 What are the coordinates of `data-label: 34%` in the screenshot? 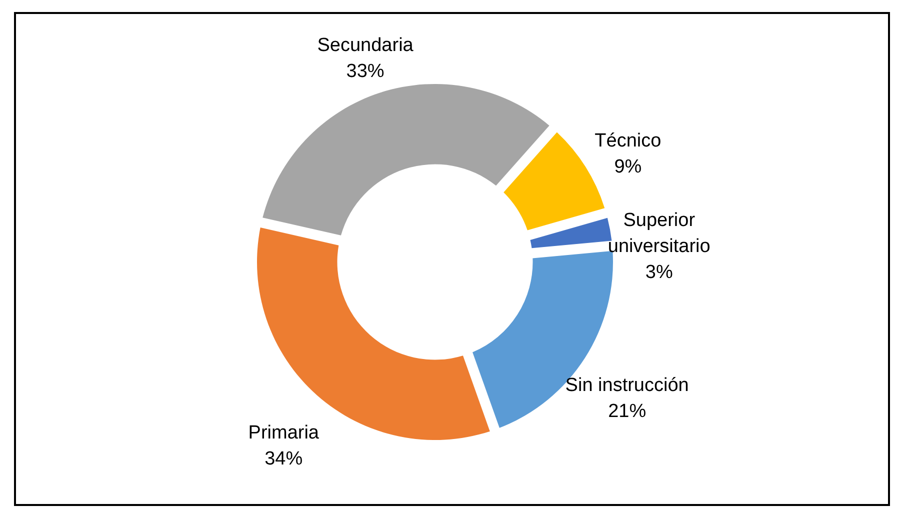 It's located at (283, 459).